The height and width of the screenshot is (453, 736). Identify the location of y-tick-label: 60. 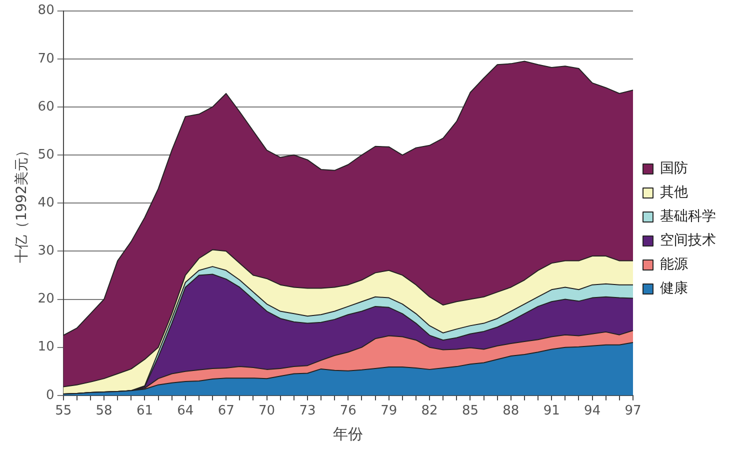
(46, 106).